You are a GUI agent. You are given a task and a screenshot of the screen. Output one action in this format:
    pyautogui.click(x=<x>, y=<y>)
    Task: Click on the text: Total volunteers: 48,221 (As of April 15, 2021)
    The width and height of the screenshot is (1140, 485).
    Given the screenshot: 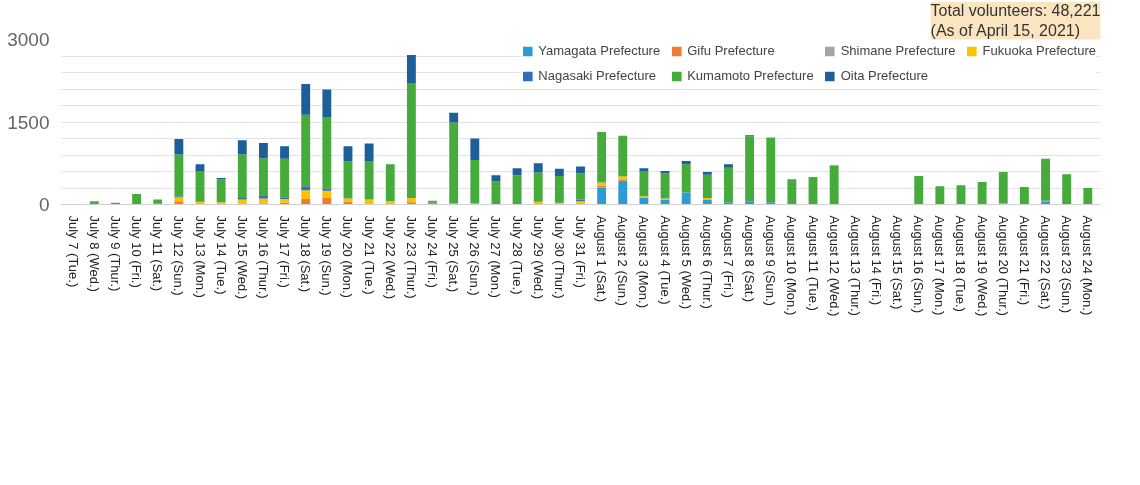 What is the action you would take?
    pyautogui.click(x=1015, y=21)
    